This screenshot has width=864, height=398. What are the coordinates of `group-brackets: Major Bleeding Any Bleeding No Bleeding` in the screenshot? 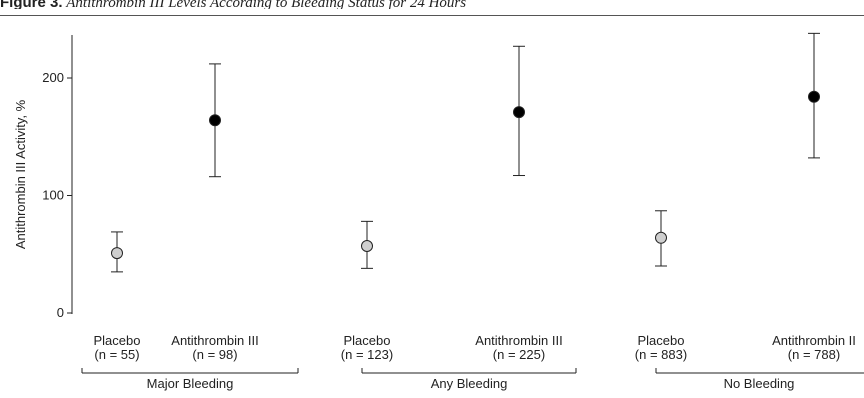 It's located at (472, 379).